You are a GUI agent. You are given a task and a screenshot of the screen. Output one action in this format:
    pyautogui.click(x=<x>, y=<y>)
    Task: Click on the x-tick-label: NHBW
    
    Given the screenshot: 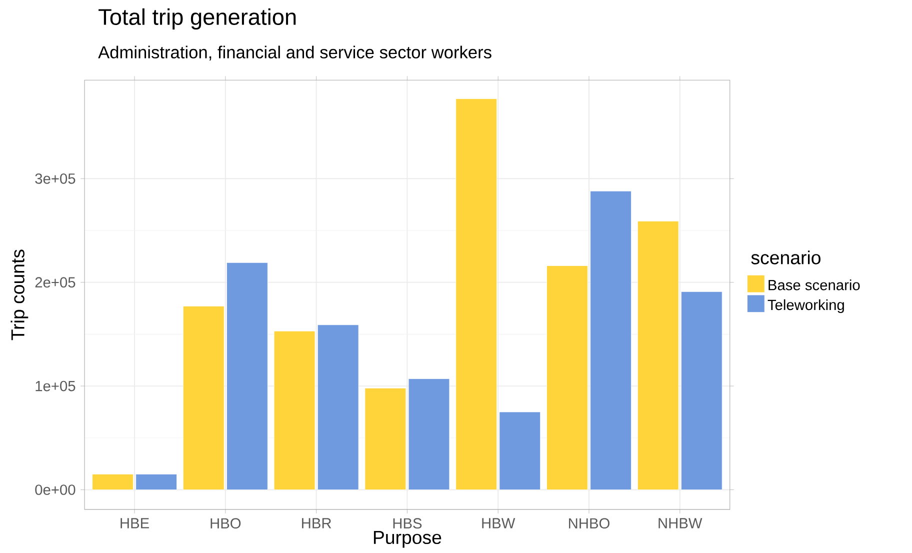 What is the action you would take?
    pyautogui.click(x=680, y=523)
    